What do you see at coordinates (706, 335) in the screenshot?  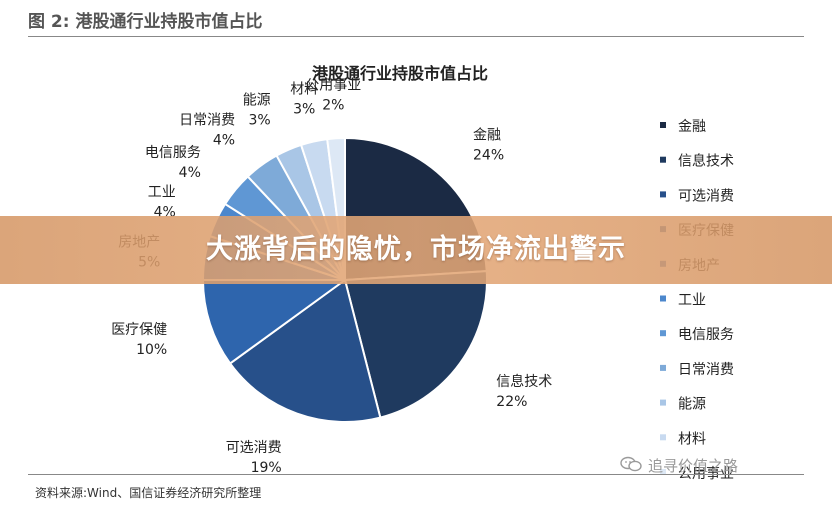 I see `legend-entry-6: 电信服务` at bounding box center [706, 335].